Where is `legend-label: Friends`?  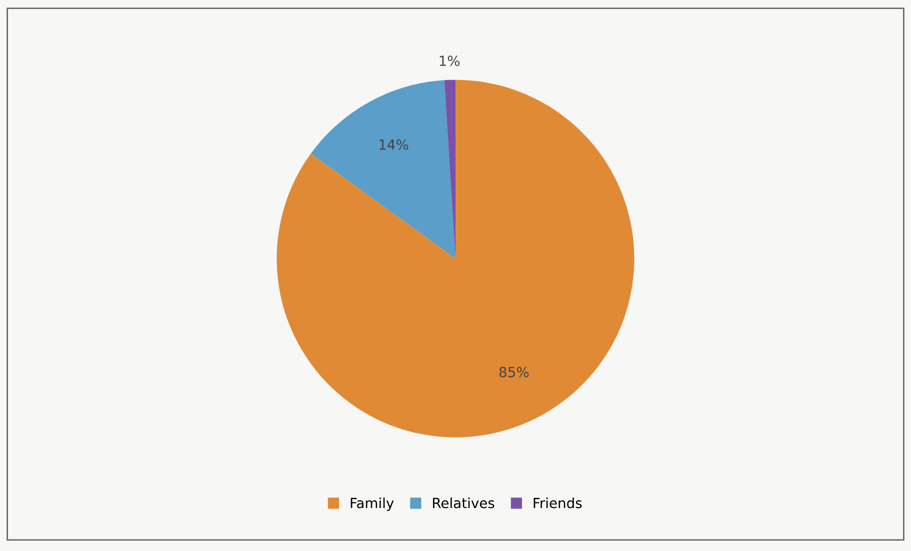 legend-label: Friends is located at coordinates (558, 503).